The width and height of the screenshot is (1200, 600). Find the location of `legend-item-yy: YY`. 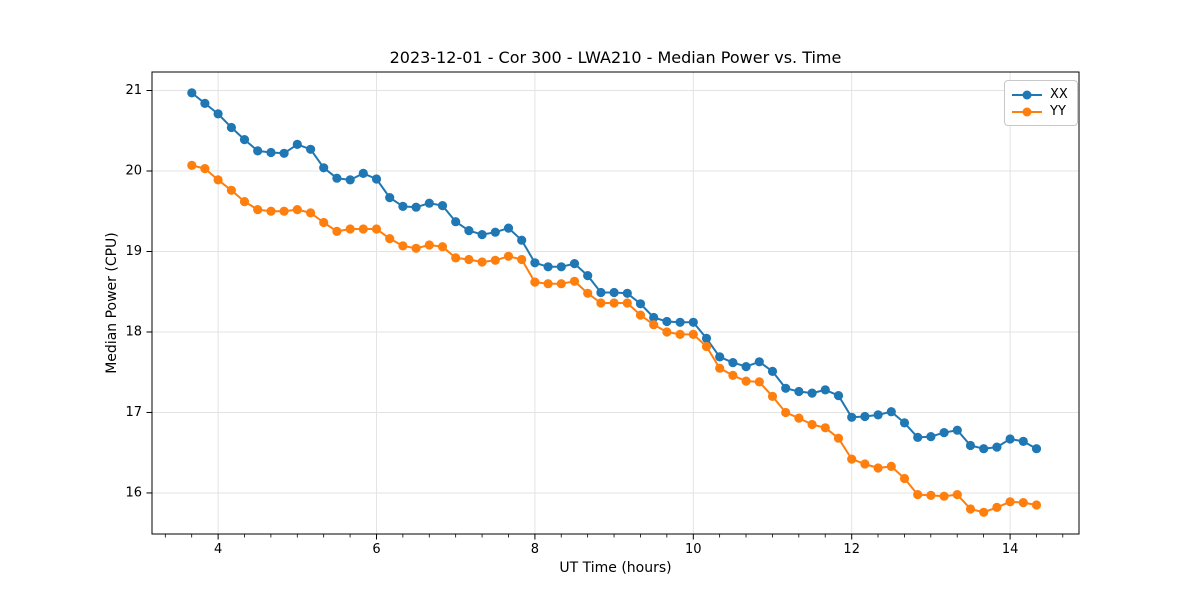

legend-item-yy: YY is located at coordinates (1040, 111).